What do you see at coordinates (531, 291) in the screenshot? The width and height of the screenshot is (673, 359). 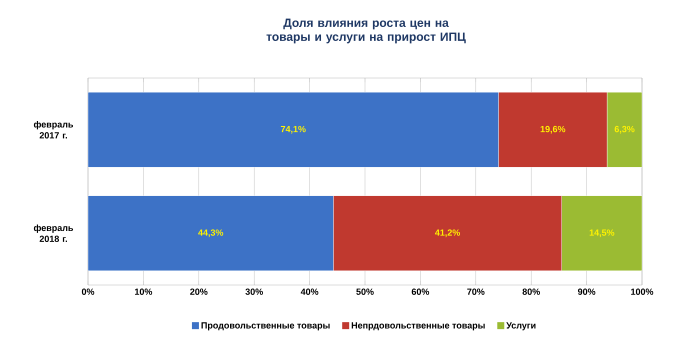 I see `x-tick-label: 80%` at bounding box center [531, 291].